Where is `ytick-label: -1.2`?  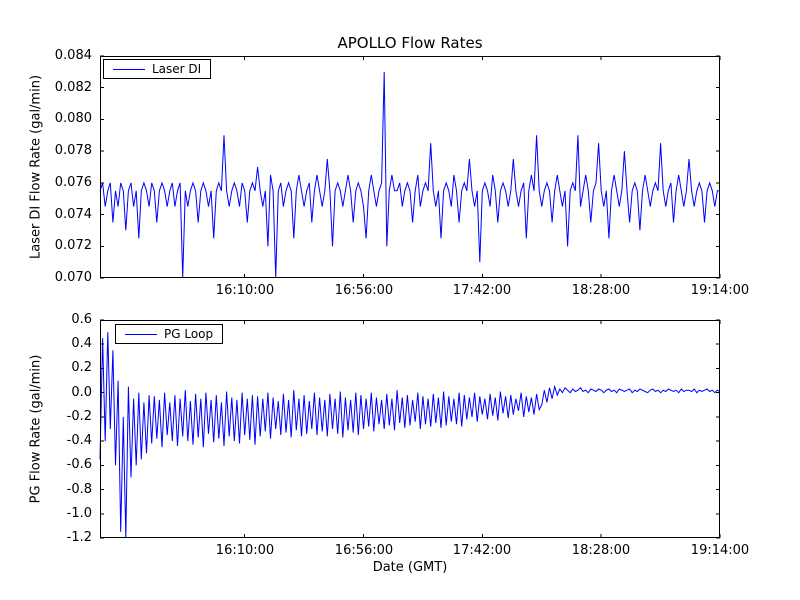
ytick-label: -1.2 is located at coordinates (79, 537).